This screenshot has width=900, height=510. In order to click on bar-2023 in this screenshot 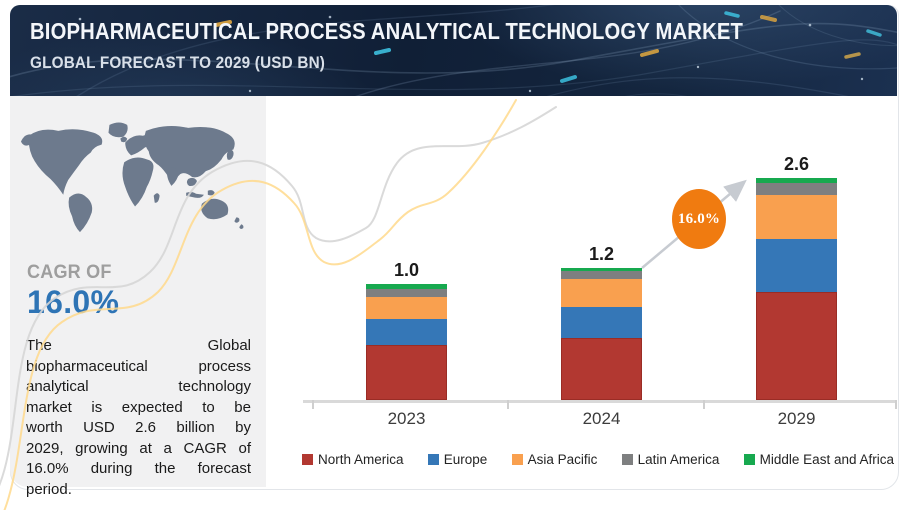, I will do `click(406, 342)`.